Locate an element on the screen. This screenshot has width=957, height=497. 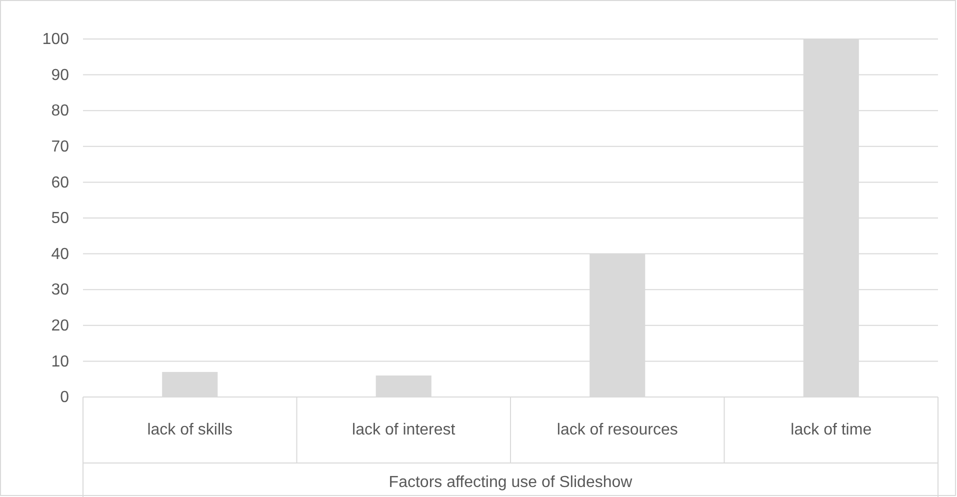
y-tick-label: 90 is located at coordinates (60, 75).